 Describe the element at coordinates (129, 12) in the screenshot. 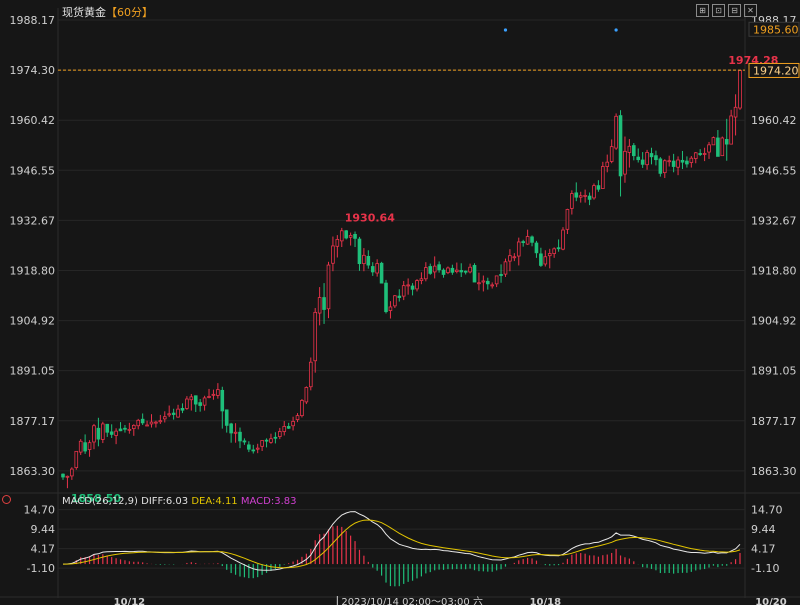

I see `period-label: 【60分】` at that location.